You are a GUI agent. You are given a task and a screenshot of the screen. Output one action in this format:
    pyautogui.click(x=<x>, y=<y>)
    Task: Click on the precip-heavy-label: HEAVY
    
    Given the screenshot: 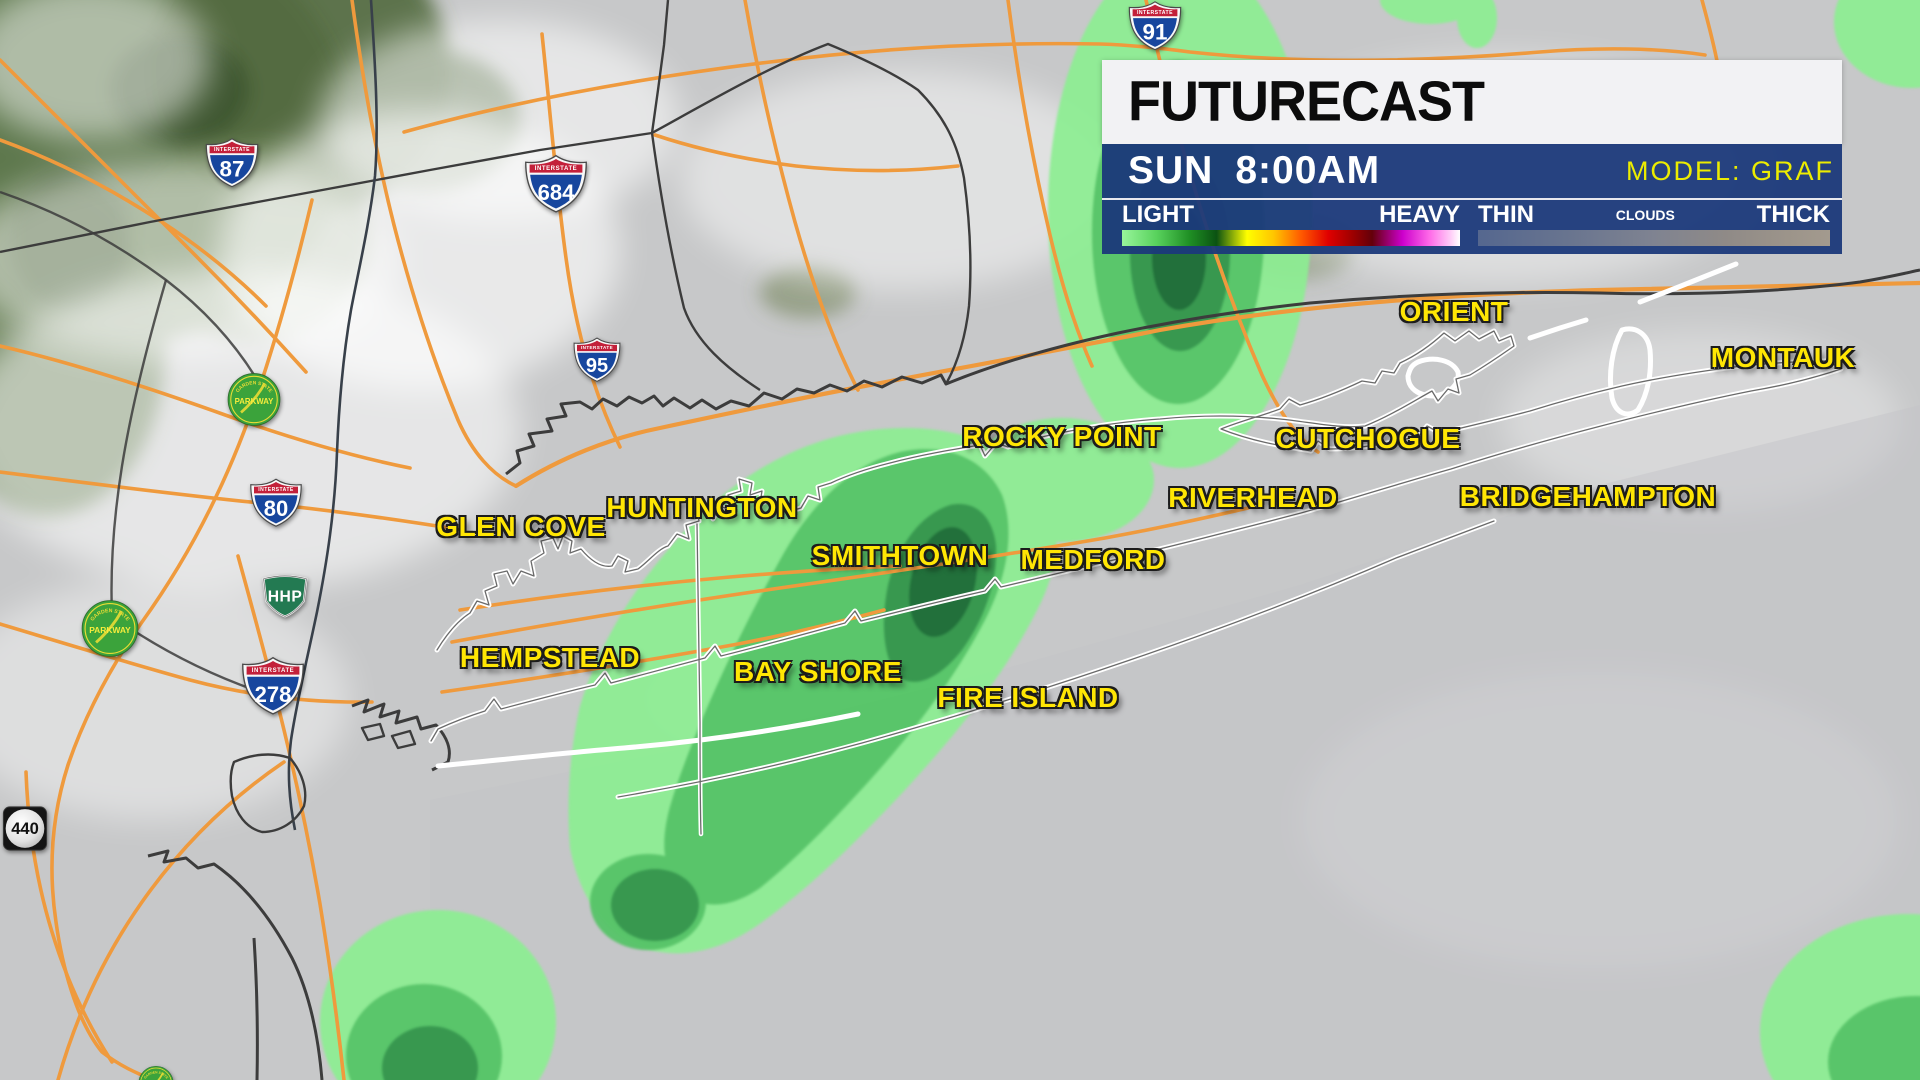 What is the action you would take?
    pyautogui.click(x=1419, y=214)
    